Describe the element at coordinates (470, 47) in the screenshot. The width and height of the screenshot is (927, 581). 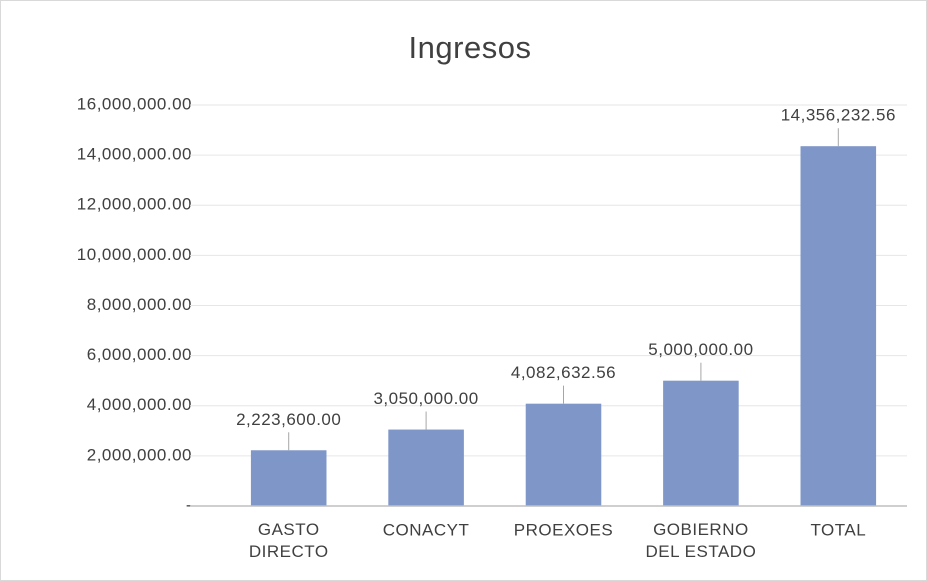
I see `chart-title: Ingresos` at that location.